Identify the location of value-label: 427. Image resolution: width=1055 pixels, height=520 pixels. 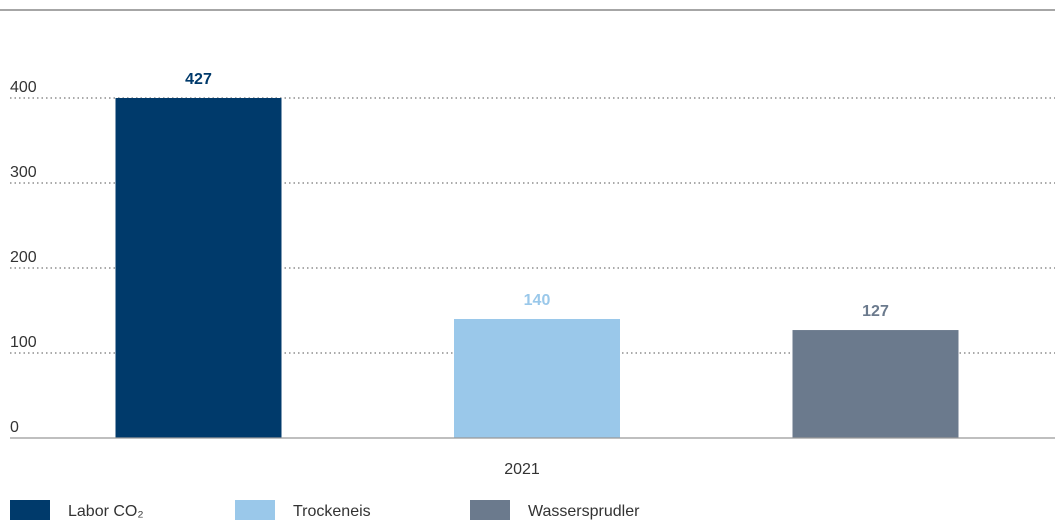
(198, 79).